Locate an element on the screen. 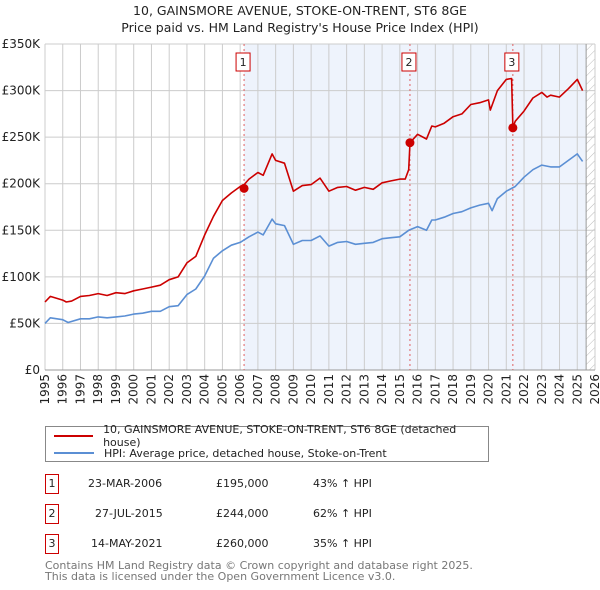  y-tick-label: £250K is located at coordinates (22, 137).